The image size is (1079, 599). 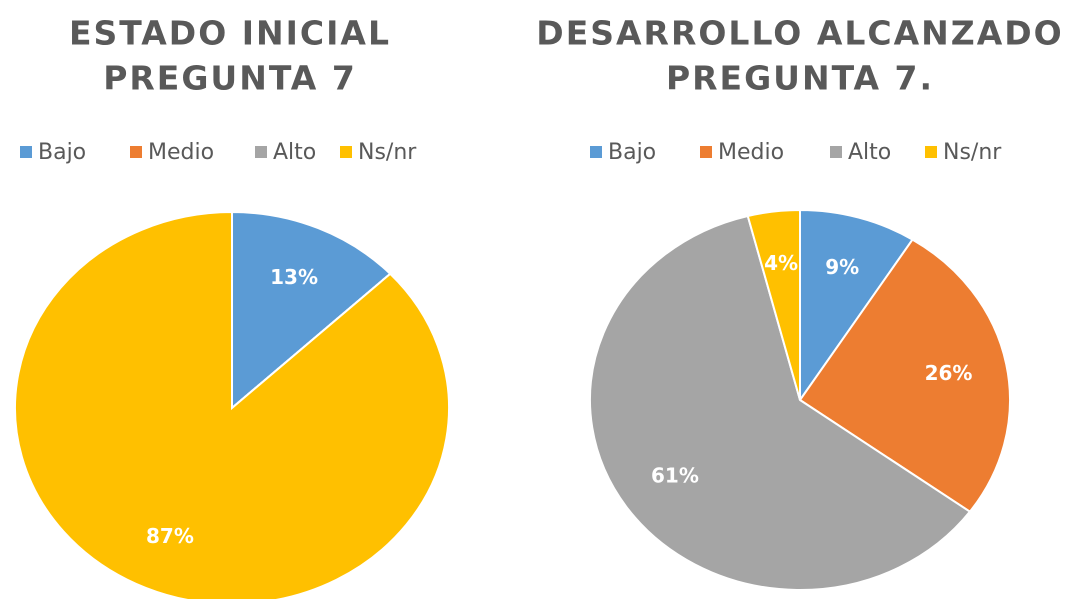 I want to click on data-label: 87%, so click(x=170, y=536).